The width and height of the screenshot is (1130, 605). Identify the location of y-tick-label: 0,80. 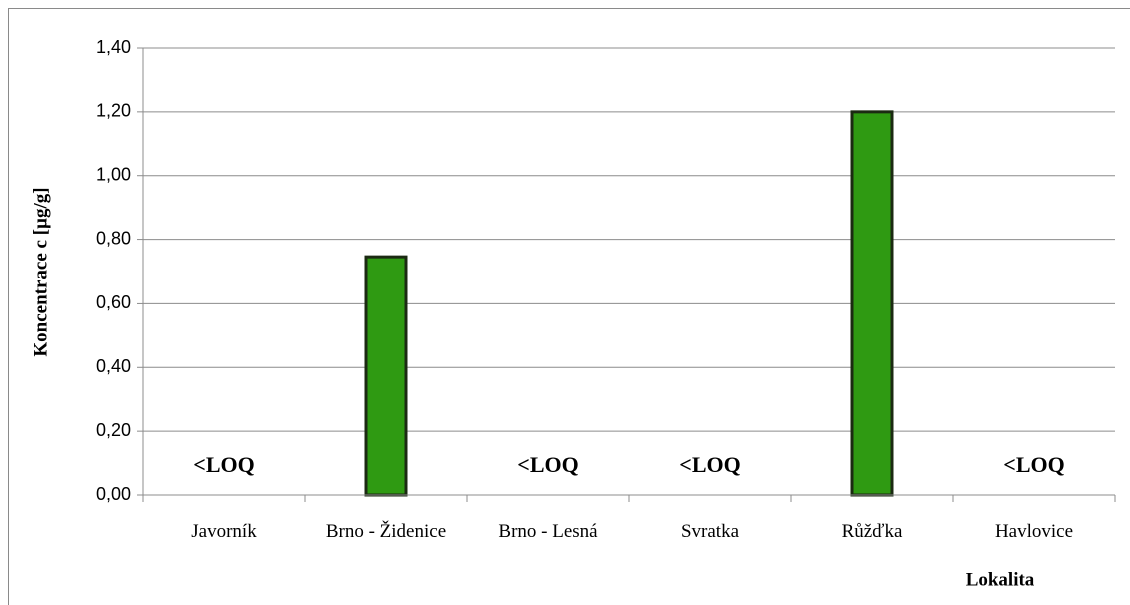
(113, 238).